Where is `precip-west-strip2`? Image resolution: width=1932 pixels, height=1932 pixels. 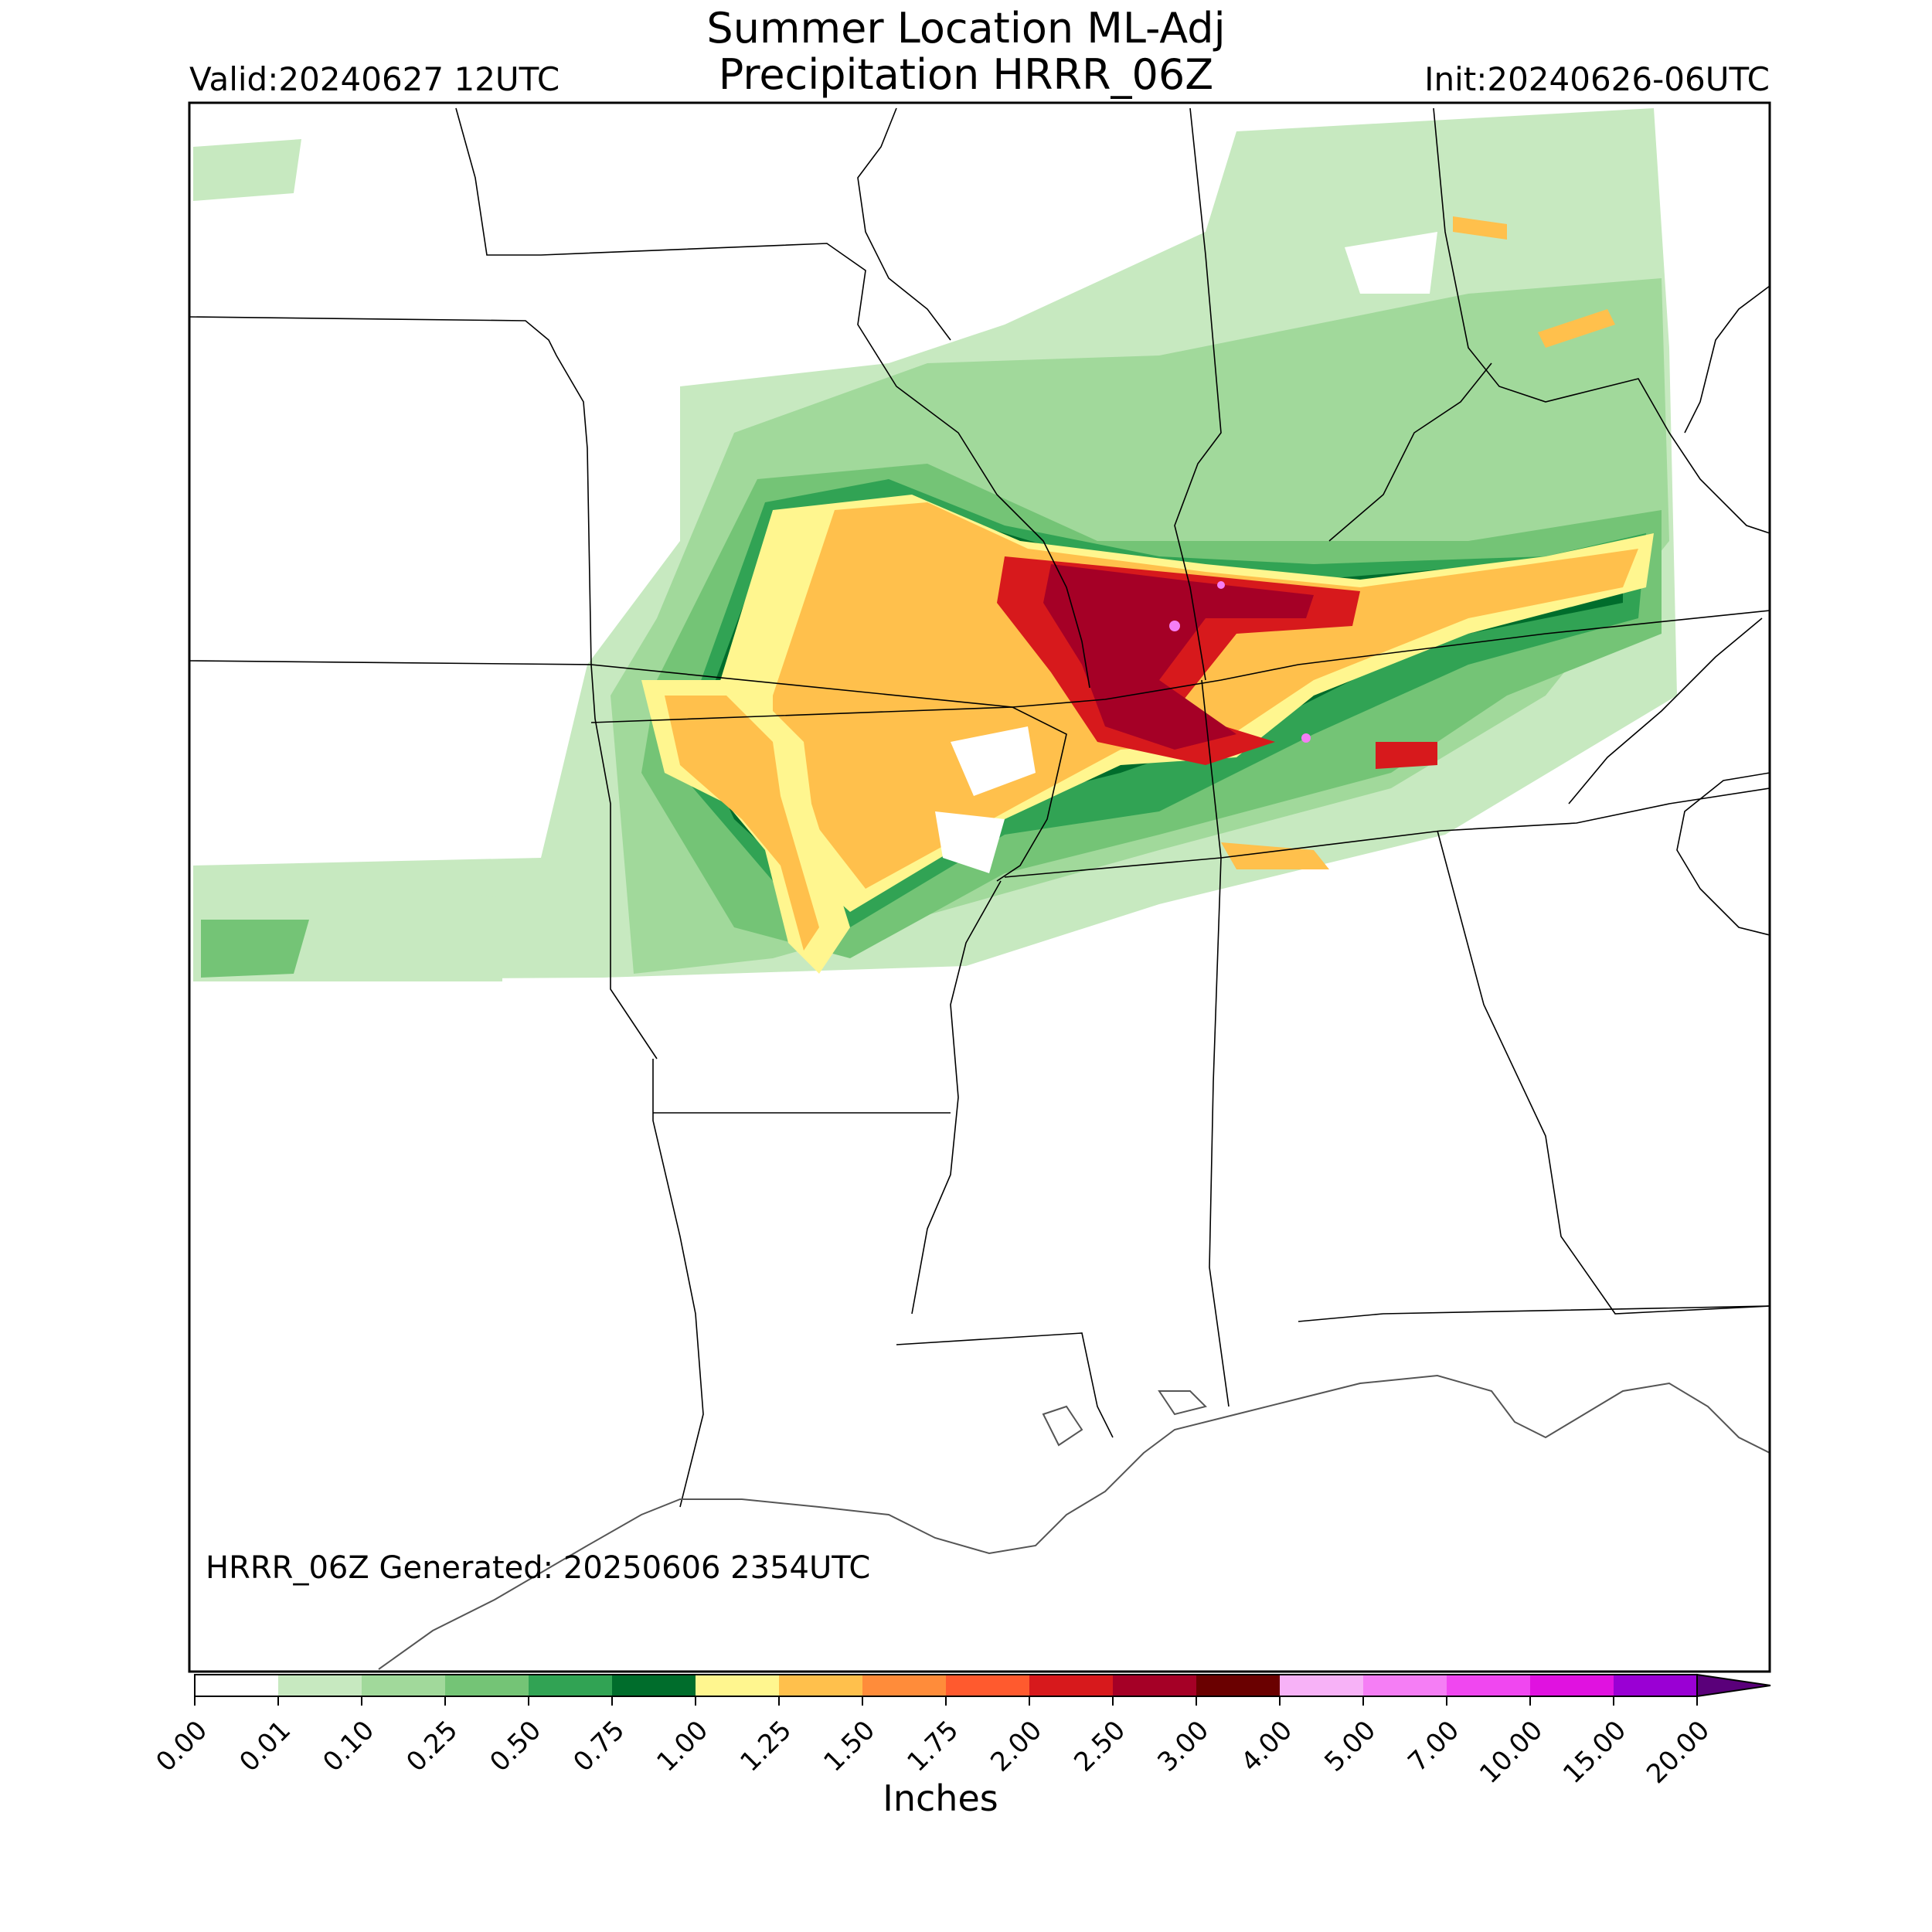
precip-west-strip2 is located at coordinates (255, 949).